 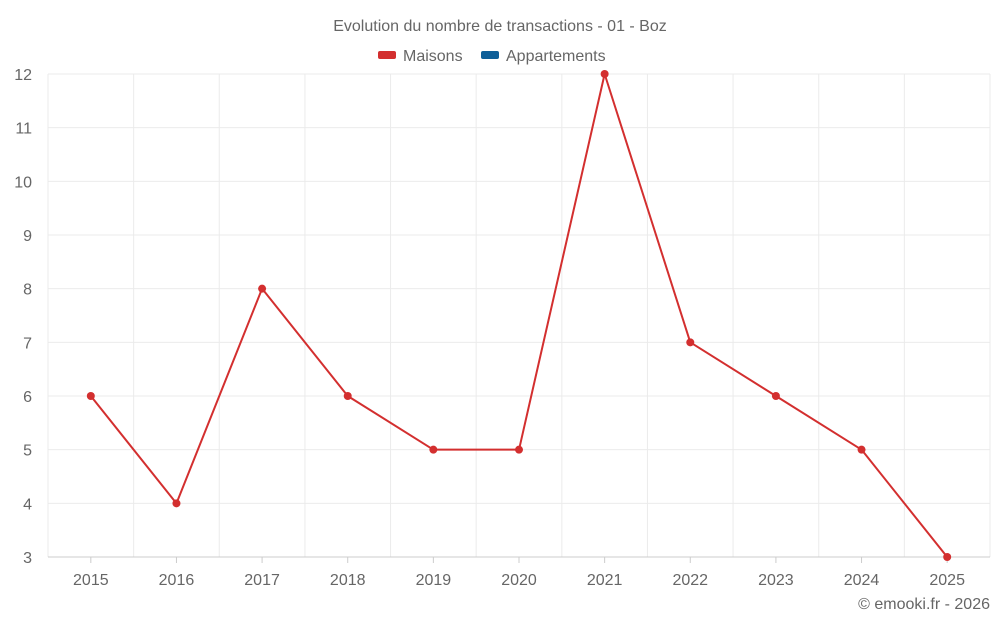 What do you see at coordinates (348, 580) in the screenshot?
I see `x-tick-label: 2018` at bounding box center [348, 580].